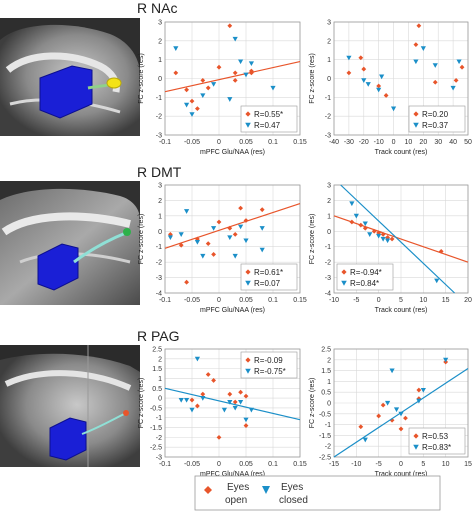 This screenshot has height=513, width=474. Describe the element at coordinates (435, 125) in the screenshot. I see `r-value-closed: R=0.37` at that location.